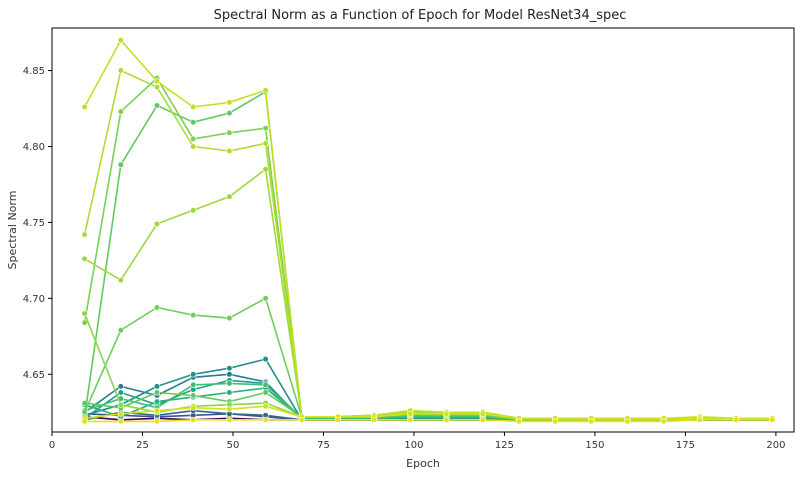  What do you see at coordinates (34, 223) in the screenshot?
I see `y-tick-label: 4.75` at bounding box center [34, 223].